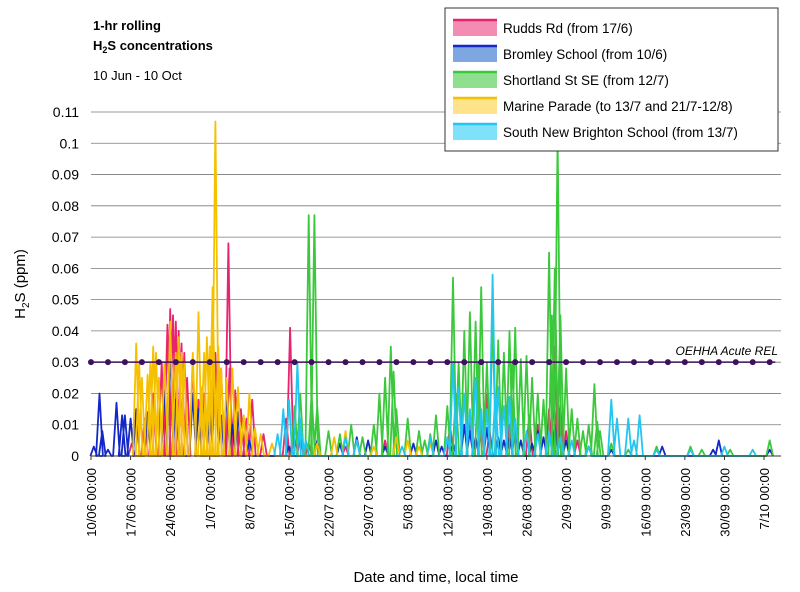  Describe the element at coordinates (764, 498) in the screenshot. I see `x-tick-label: 7/10 00:00` at that location.